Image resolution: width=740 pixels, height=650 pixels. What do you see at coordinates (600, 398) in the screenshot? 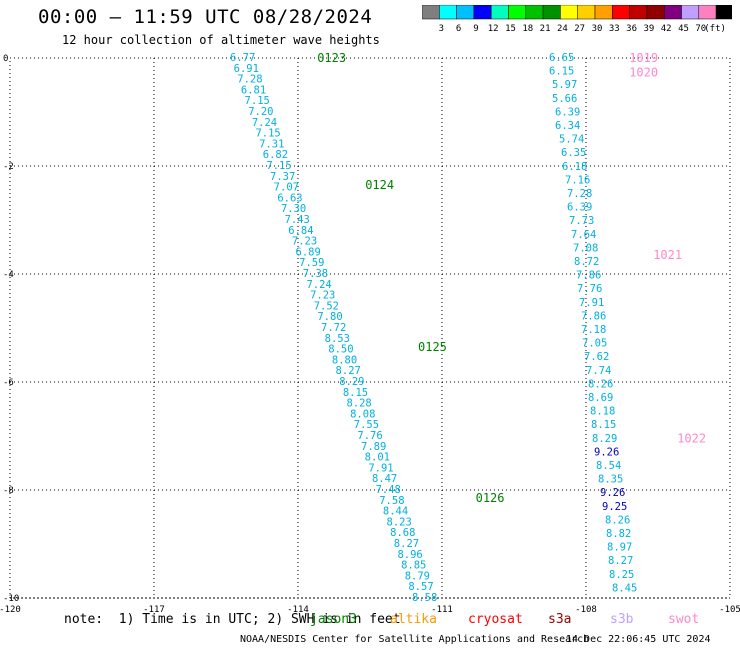
I see `swot-swh-value: 8.69` at bounding box center [600, 398].